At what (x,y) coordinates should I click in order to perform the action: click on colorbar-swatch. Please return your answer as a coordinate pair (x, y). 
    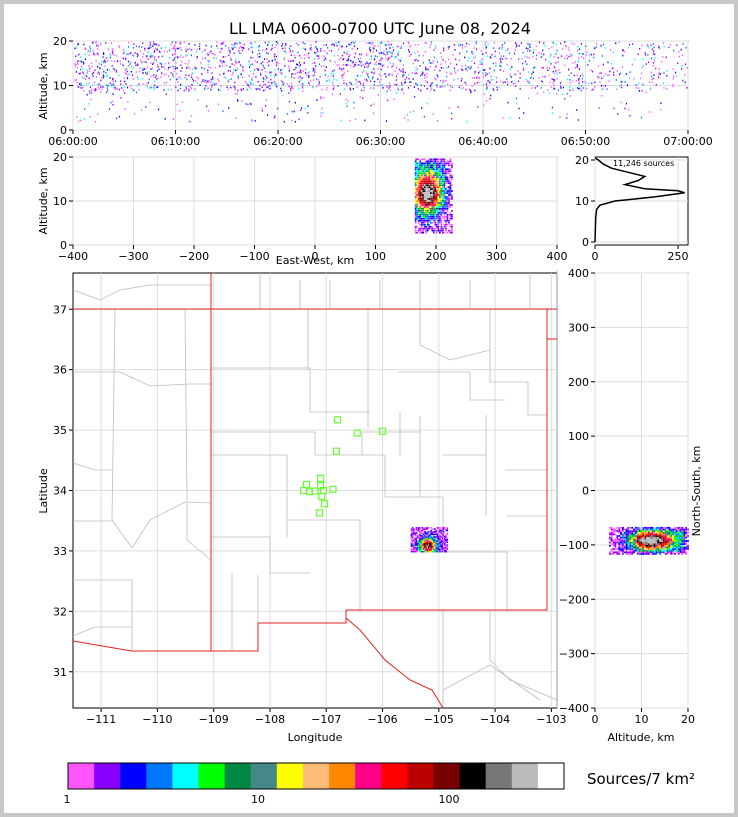
    Looking at the image, I should click on (290, 776).